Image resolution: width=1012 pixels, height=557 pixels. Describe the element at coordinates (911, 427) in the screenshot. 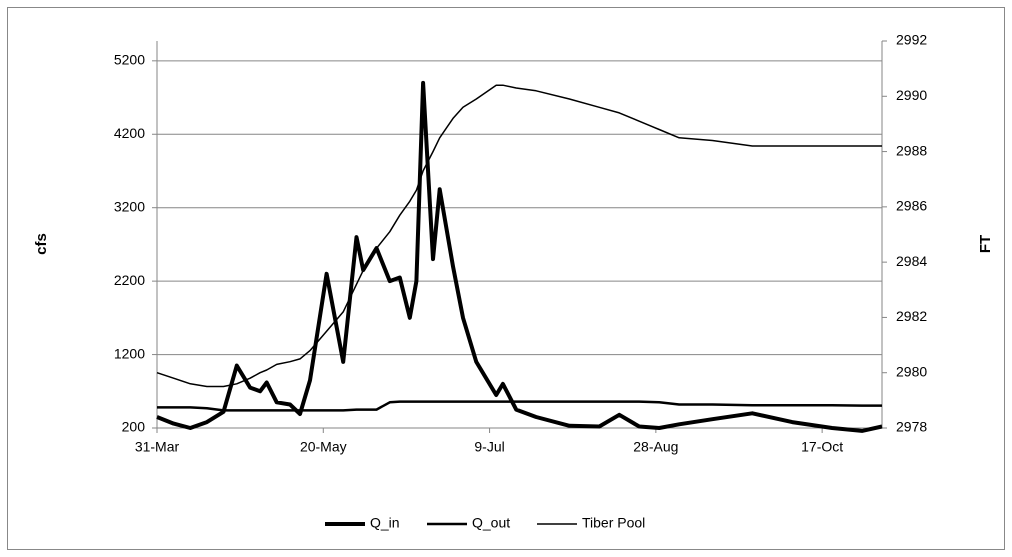

I see `y2-tick-label: 2978` at that location.